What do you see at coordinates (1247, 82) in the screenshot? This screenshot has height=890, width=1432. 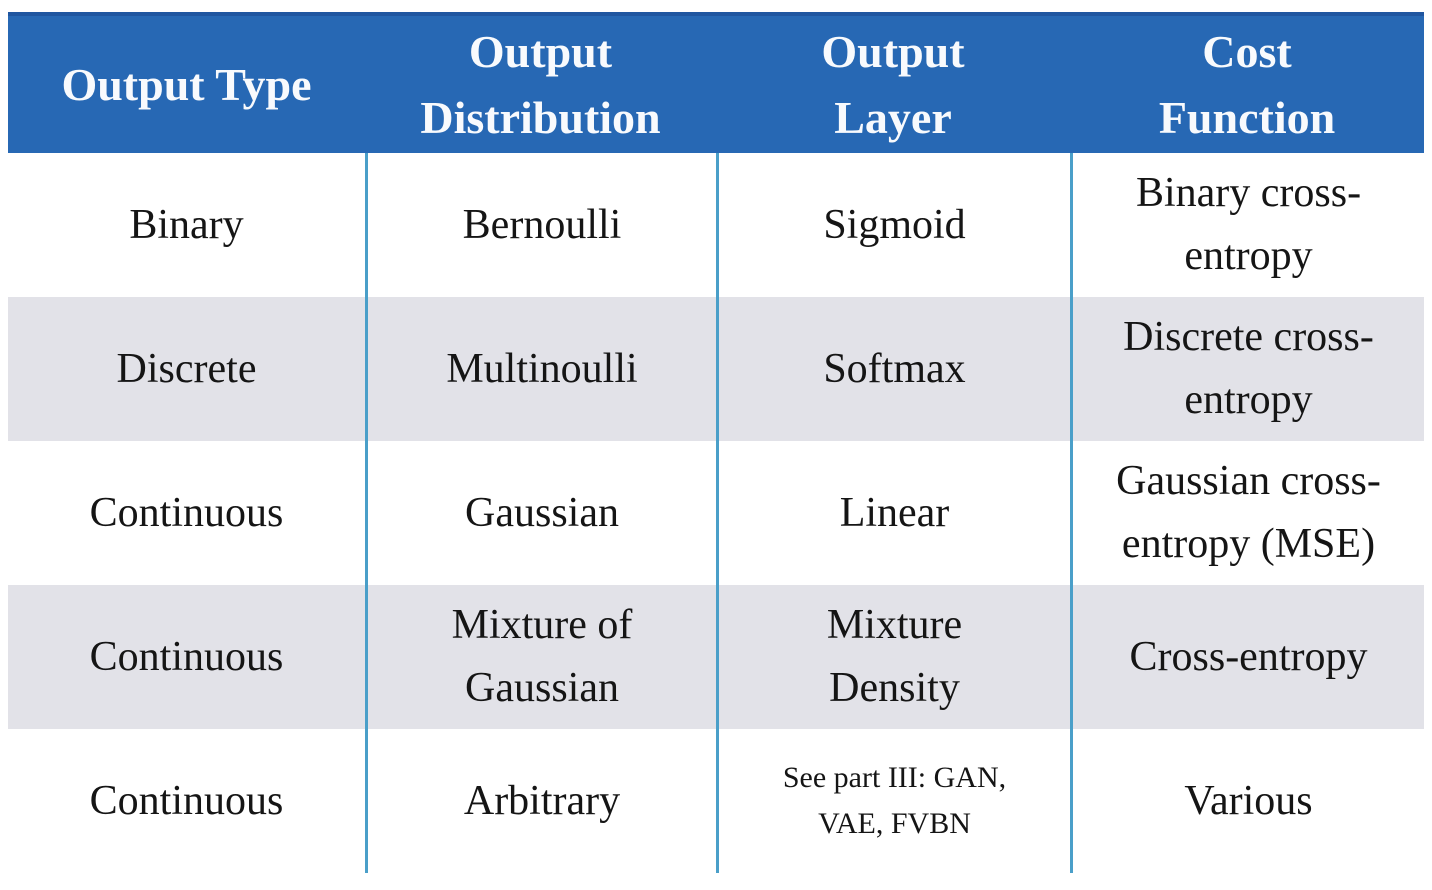 I see `column-header-cost-function: Cost Function` at bounding box center [1247, 82].